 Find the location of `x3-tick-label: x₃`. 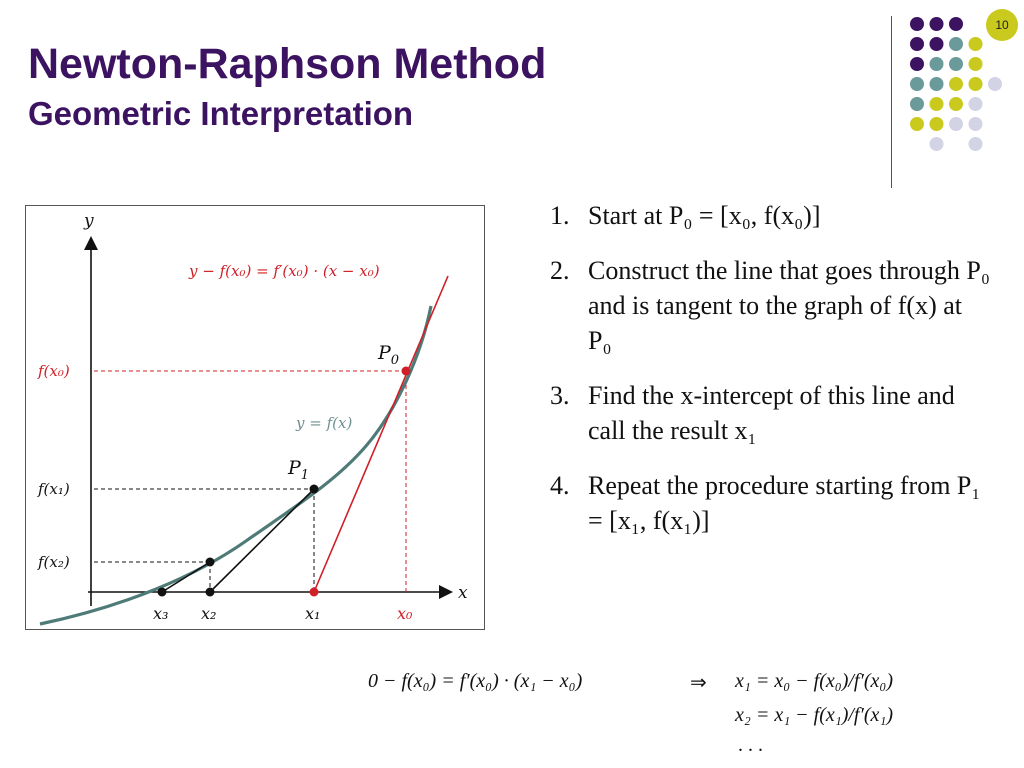

x3-tick-label: x₃ is located at coordinates (160, 613).